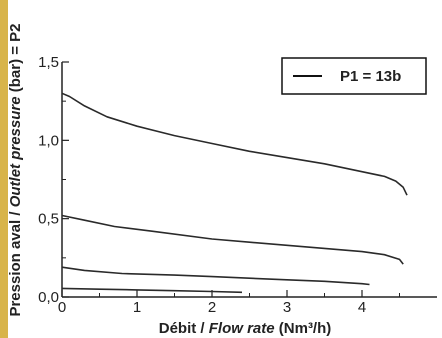  I want to click on y-tick-label: 0,5, so click(48, 219).